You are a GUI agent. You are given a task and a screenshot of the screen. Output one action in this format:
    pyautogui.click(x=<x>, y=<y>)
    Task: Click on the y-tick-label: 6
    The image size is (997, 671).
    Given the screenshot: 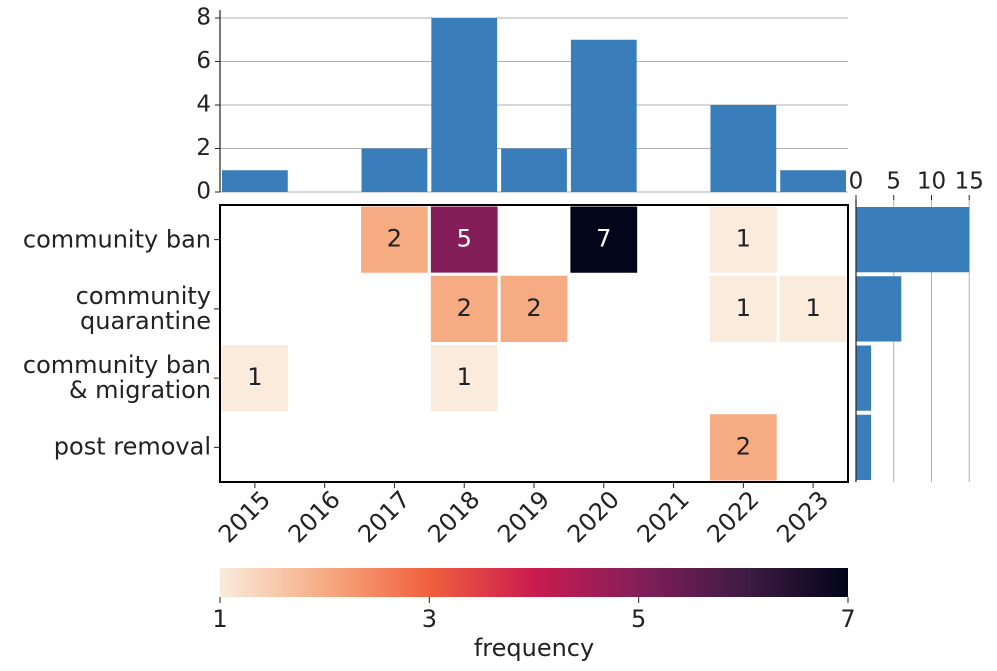 What is the action you would take?
    pyautogui.click(x=203, y=61)
    